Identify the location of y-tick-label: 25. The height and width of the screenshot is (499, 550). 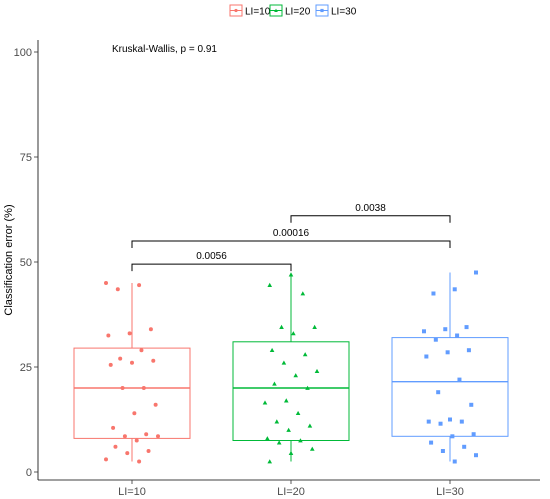
(26, 368).